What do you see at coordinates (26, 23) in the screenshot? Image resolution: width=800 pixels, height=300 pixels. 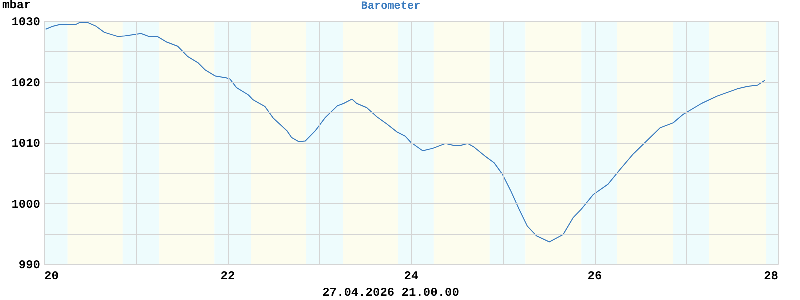 I see `y-tick-label: 1030` at bounding box center [26, 23].